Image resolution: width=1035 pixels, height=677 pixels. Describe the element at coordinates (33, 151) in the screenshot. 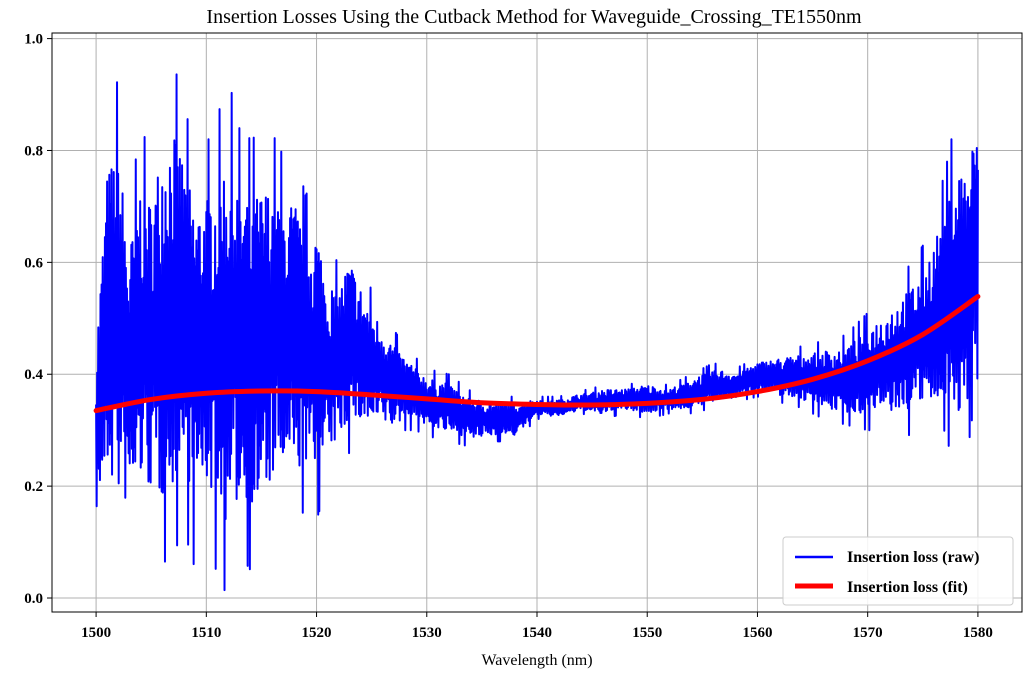

I see `y-tick-label: 0.8` at that location.